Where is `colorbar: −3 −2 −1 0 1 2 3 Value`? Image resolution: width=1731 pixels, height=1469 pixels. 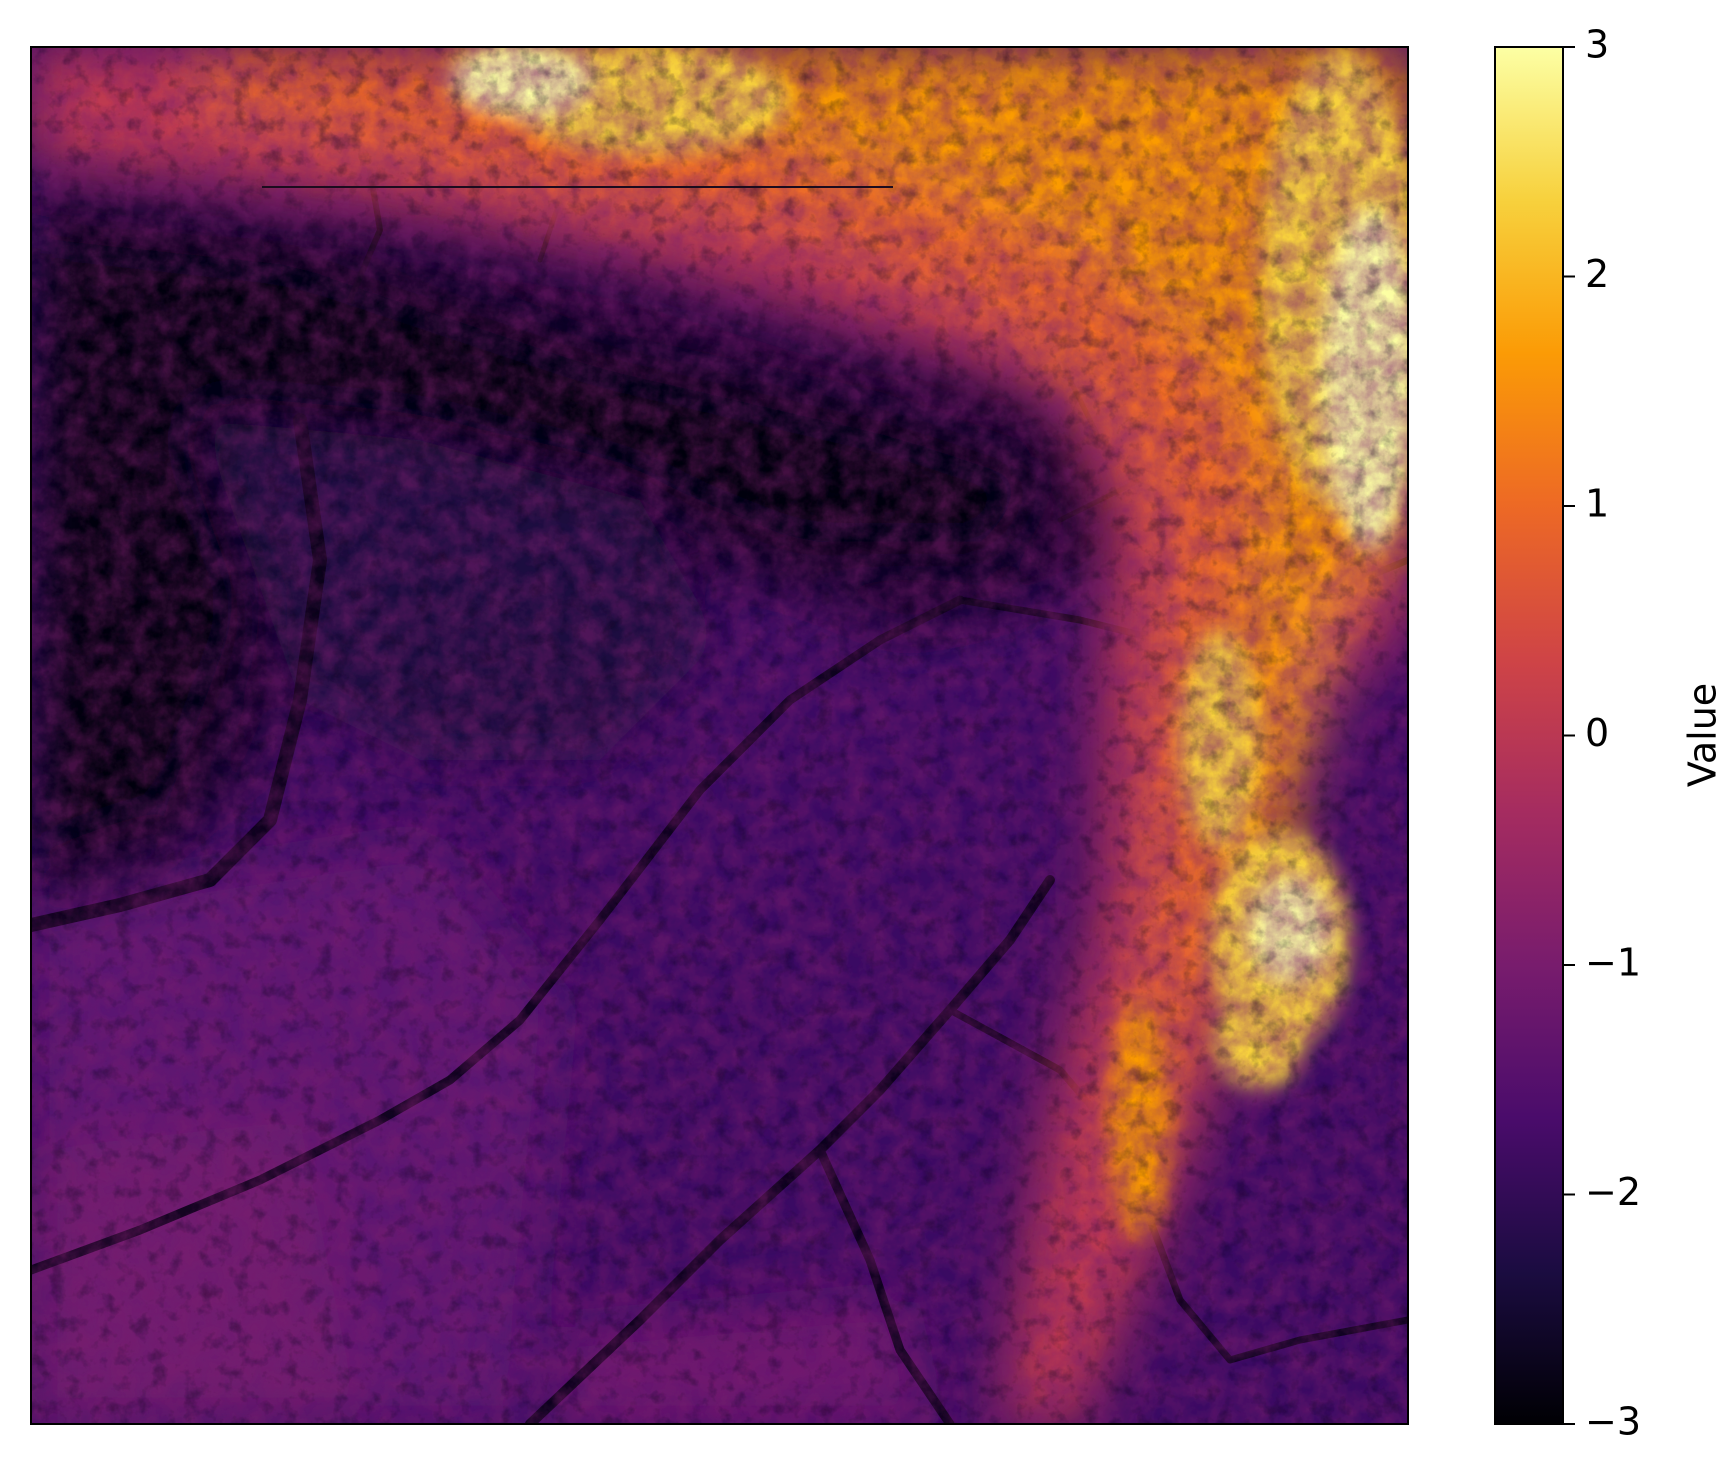 colorbar: −3 −2 −1 0 1 2 3 Value is located at coordinates (1609, 733).